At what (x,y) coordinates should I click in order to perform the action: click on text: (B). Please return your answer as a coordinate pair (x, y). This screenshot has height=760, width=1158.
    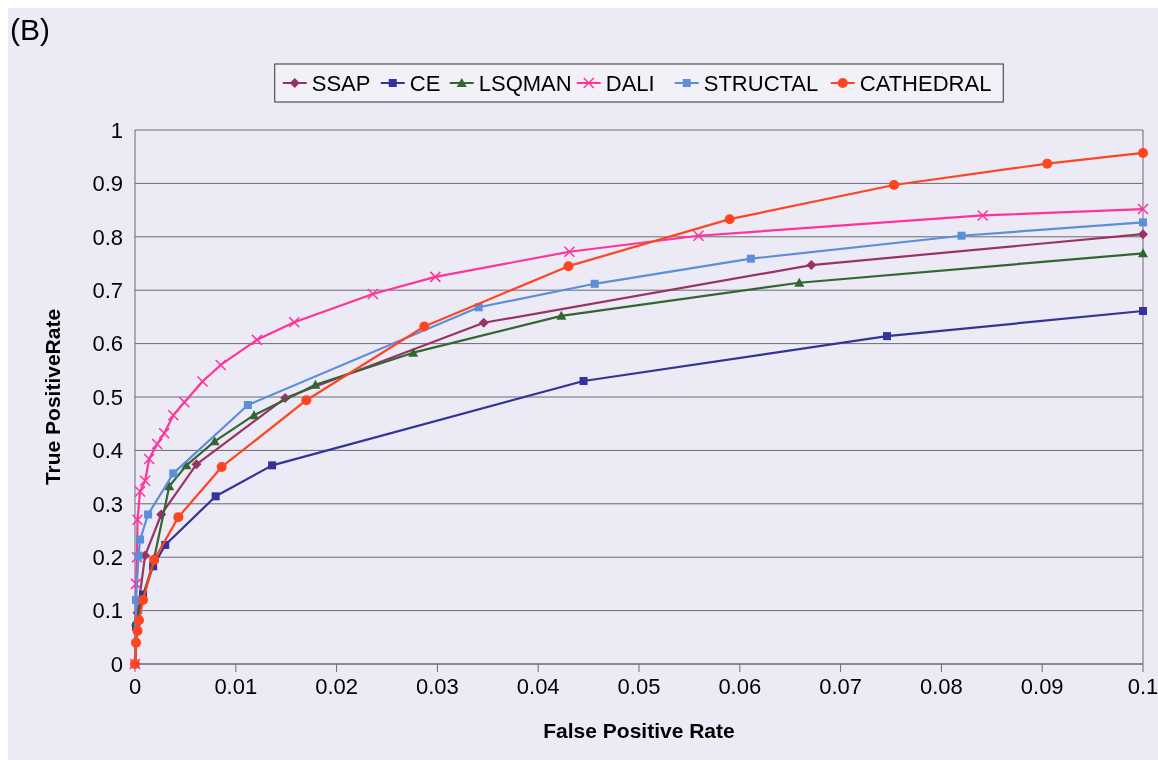
    Looking at the image, I should click on (30, 29).